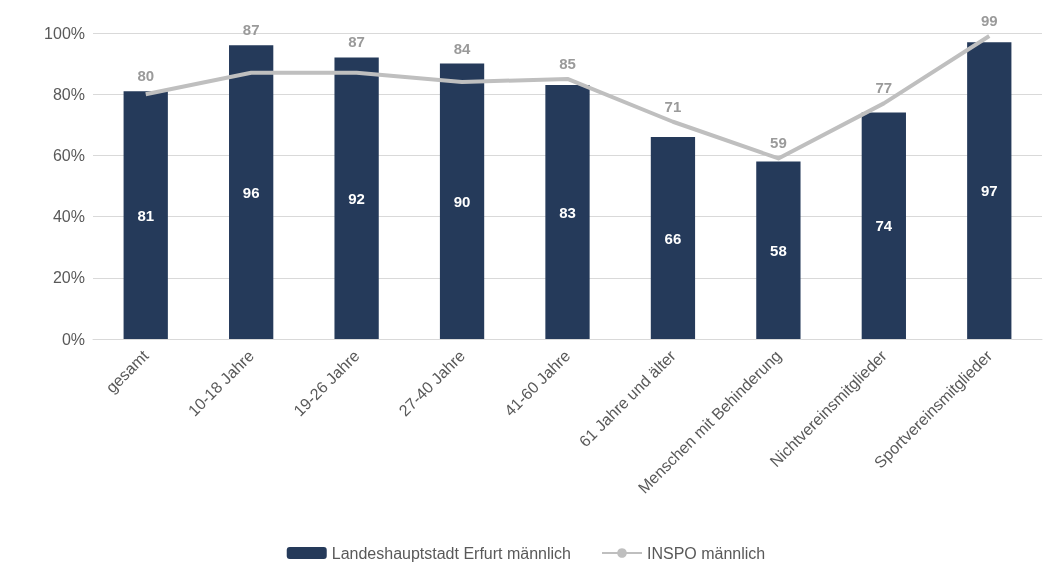 This screenshot has height=574, width=1052. I want to click on legend-label: Landeshauptstadt Erfurt männlich, so click(451, 553).